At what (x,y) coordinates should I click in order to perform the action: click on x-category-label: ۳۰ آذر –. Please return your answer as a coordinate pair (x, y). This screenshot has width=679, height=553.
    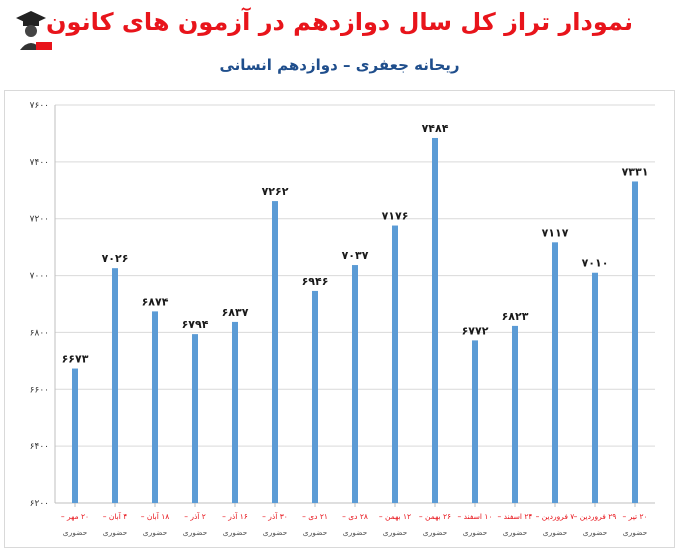
    Looking at the image, I should click on (275, 516).